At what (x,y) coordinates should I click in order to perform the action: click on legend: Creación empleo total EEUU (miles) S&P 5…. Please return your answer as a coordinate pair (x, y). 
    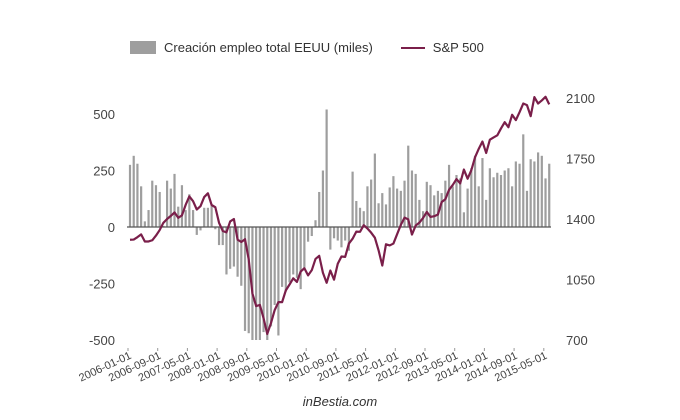
    Looking at the image, I should click on (307, 47).